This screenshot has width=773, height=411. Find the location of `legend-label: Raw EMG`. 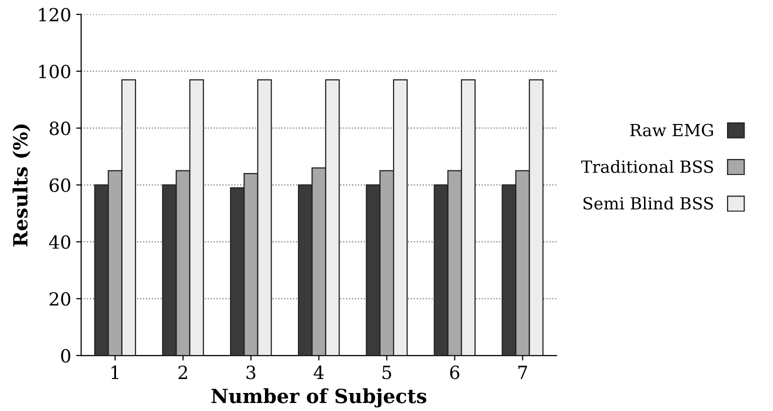

legend-label: Raw EMG is located at coordinates (671, 130).